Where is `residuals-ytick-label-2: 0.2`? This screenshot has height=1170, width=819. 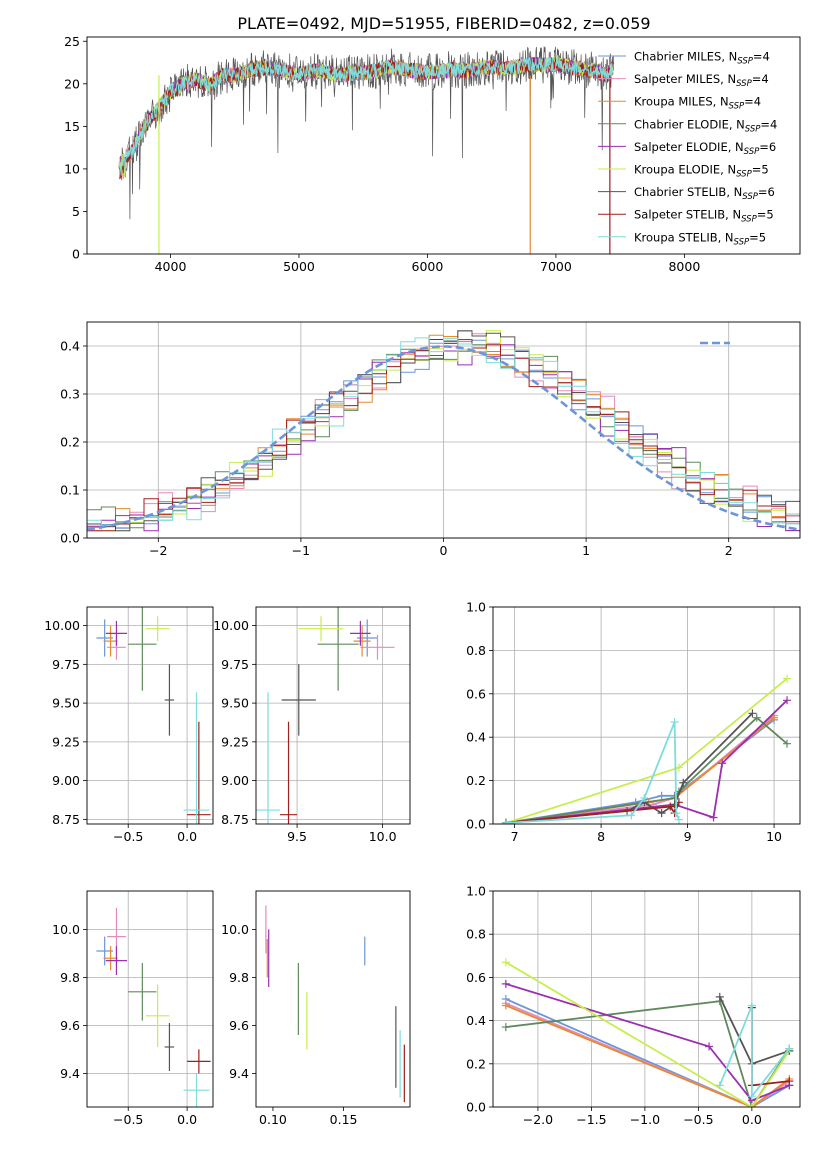
residuals-ytick-label-2: 0.2 is located at coordinates (70, 442).